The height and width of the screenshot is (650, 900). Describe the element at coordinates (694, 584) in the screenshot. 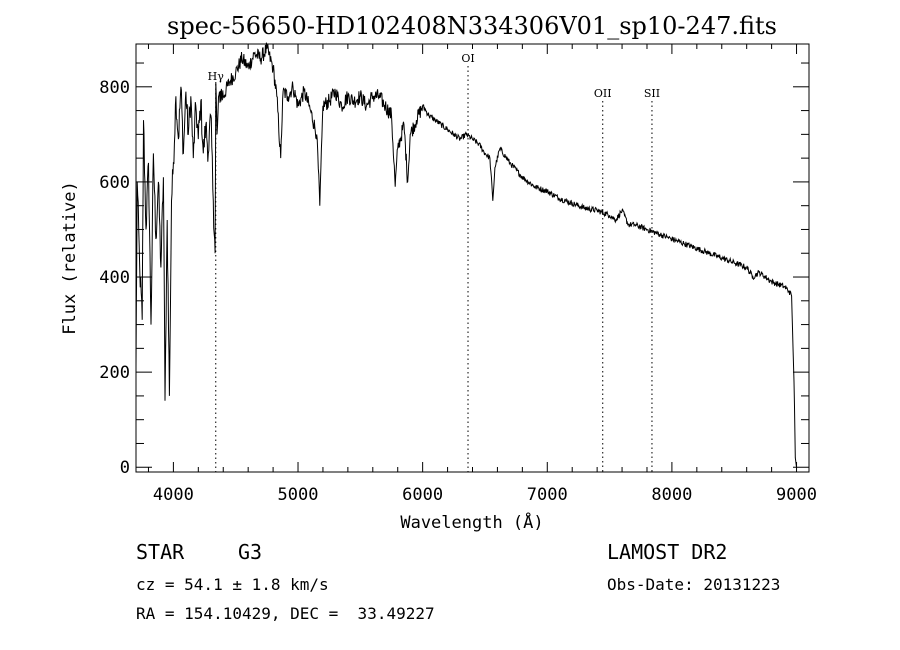

I see `obs-date: Obs-Date: 20131223` at that location.